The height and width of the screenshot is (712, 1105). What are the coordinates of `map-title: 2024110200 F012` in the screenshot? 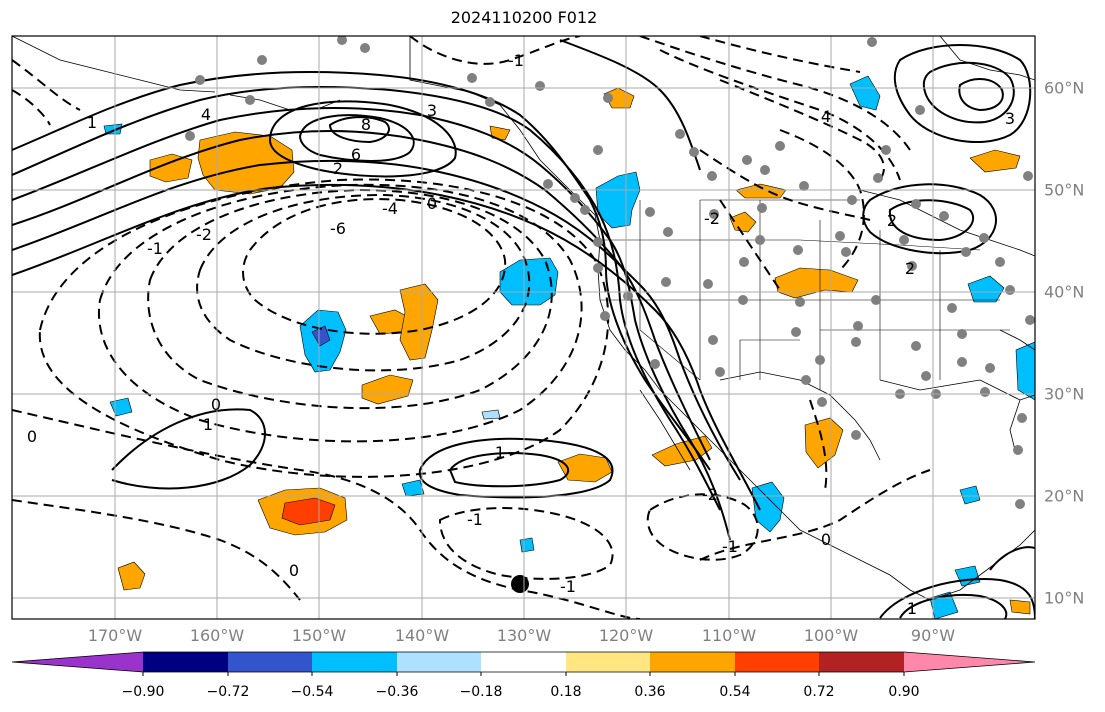 It's located at (524, 17).